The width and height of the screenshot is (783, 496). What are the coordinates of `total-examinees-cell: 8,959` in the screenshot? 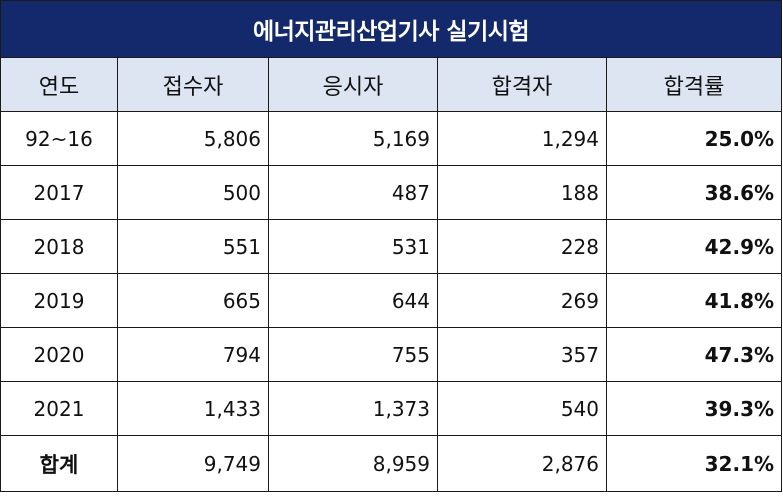 It's located at (353, 463).